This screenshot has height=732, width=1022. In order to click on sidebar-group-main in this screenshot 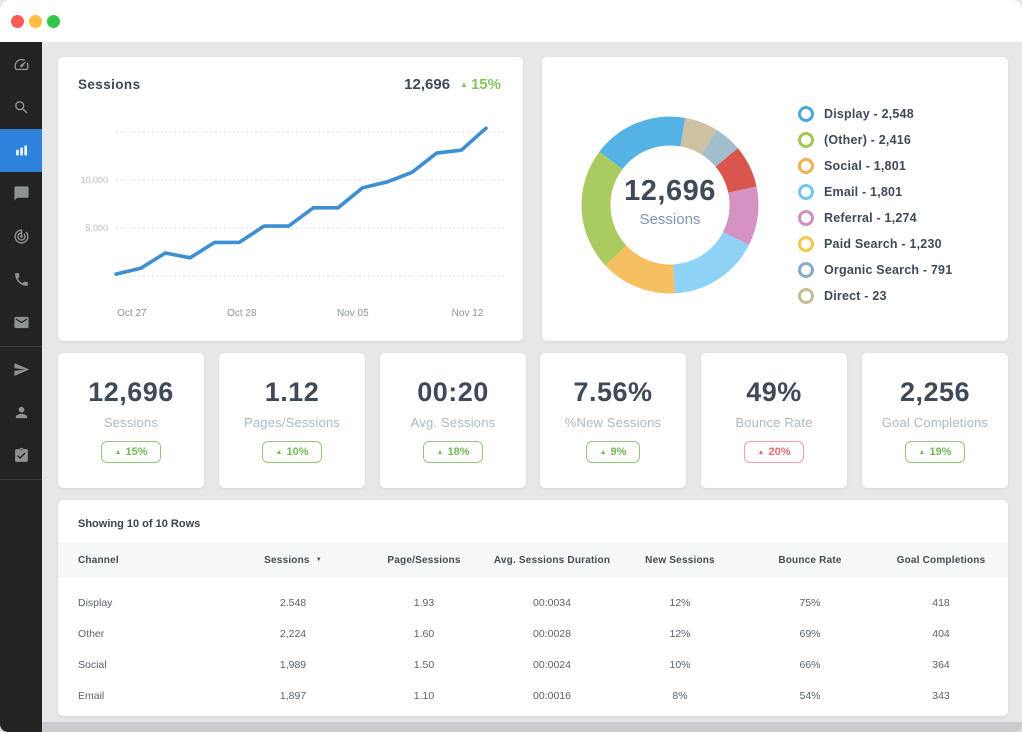, I will do `click(21, 194)`.